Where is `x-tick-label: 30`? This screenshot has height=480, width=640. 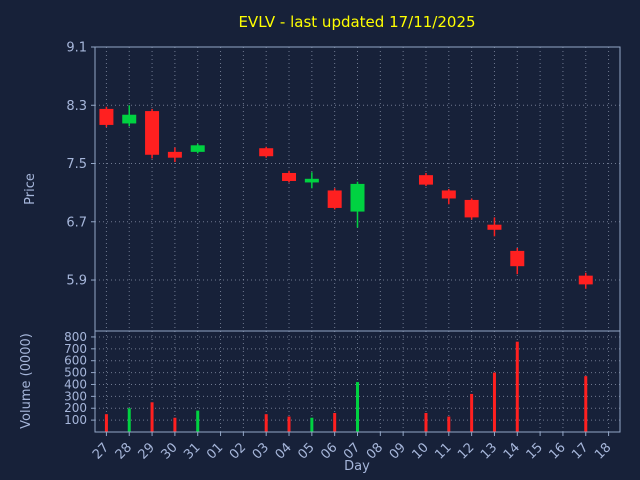
x-tick-label: 30 is located at coordinates (169, 451).